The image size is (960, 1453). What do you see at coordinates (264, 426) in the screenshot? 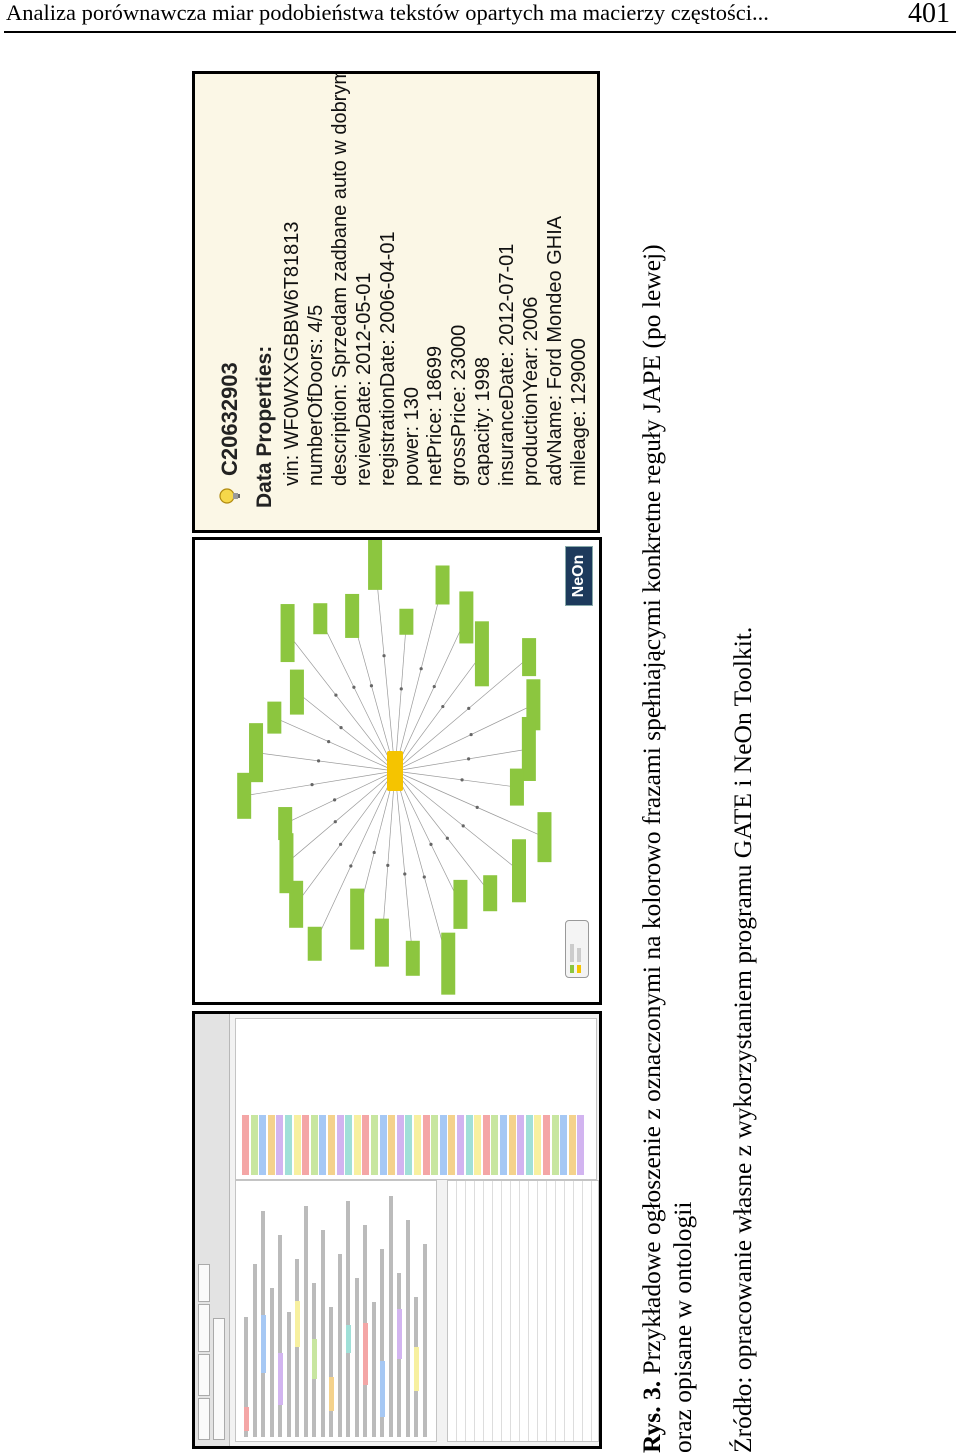
I see `data-properties-label: Data Properties:` at bounding box center [264, 426].